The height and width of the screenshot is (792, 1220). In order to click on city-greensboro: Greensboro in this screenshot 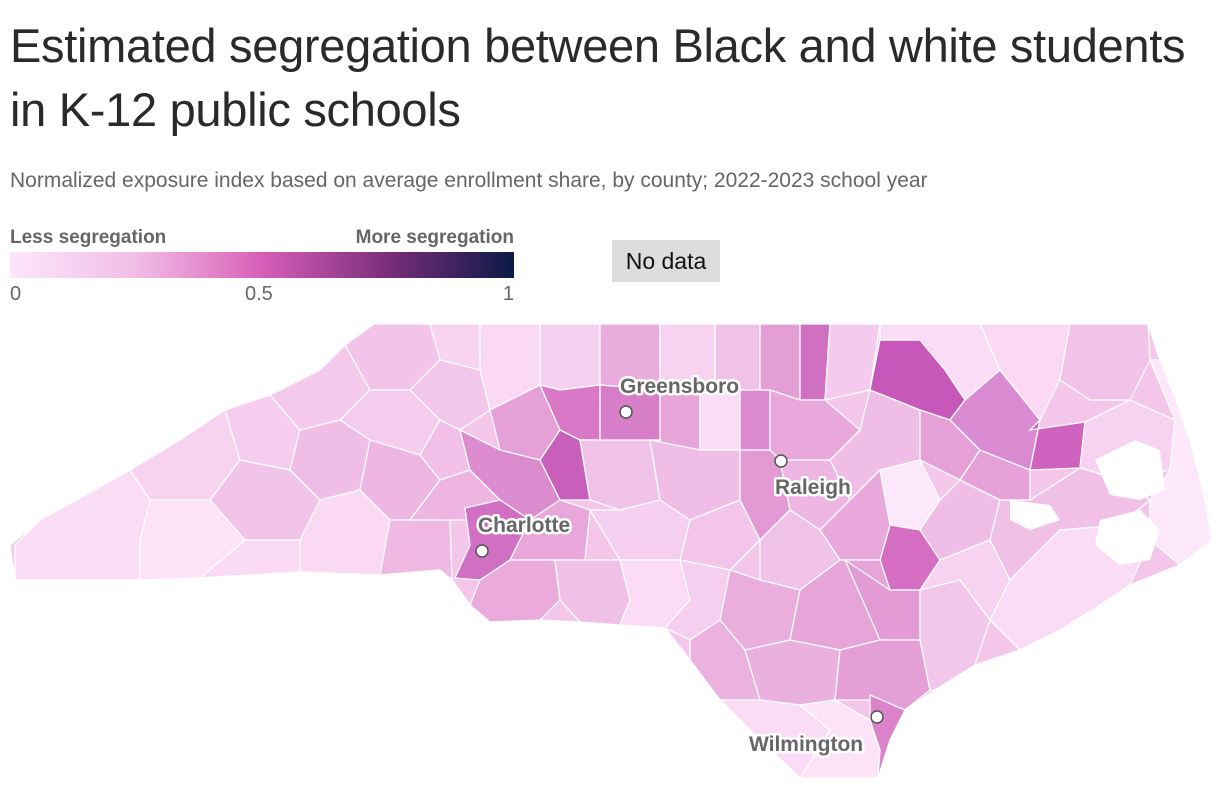, I will do `click(680, 396)`.